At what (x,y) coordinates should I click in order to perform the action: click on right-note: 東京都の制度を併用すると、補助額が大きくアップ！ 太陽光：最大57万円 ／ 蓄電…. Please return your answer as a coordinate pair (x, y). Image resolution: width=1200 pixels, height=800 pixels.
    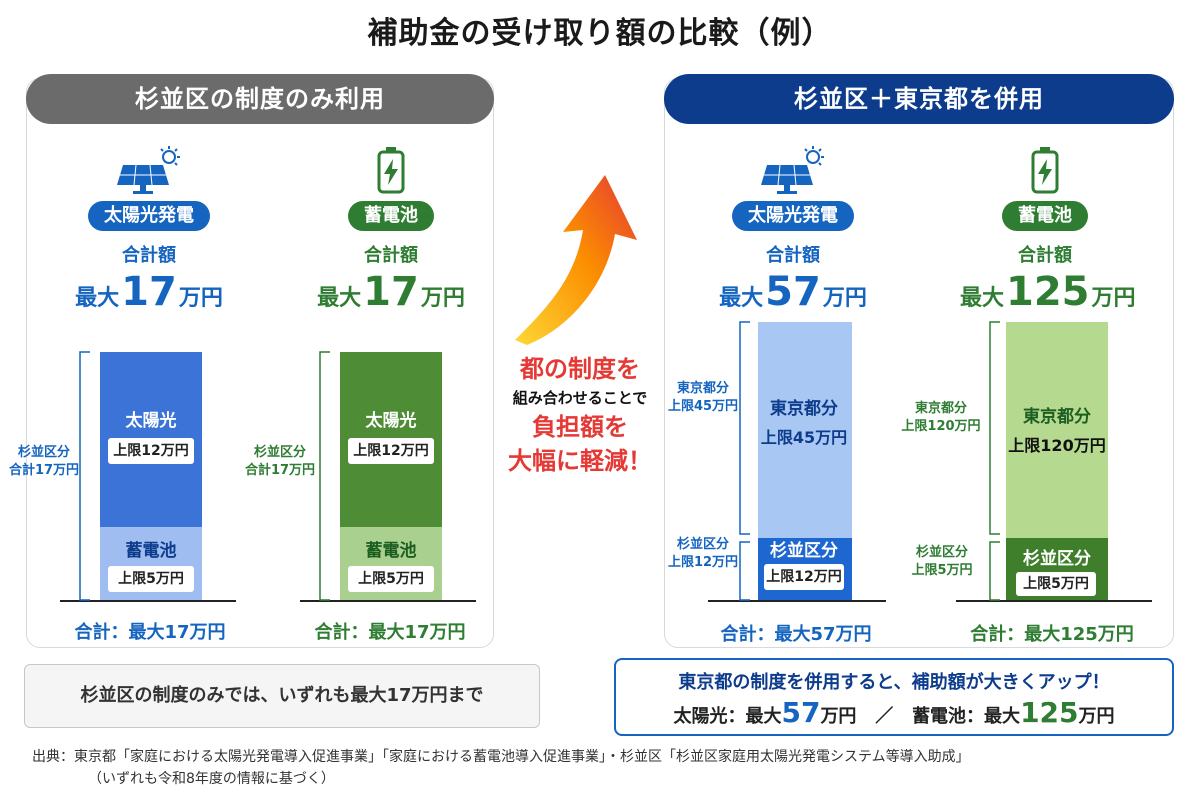
    Looking at the image, I should click on (894, 697).